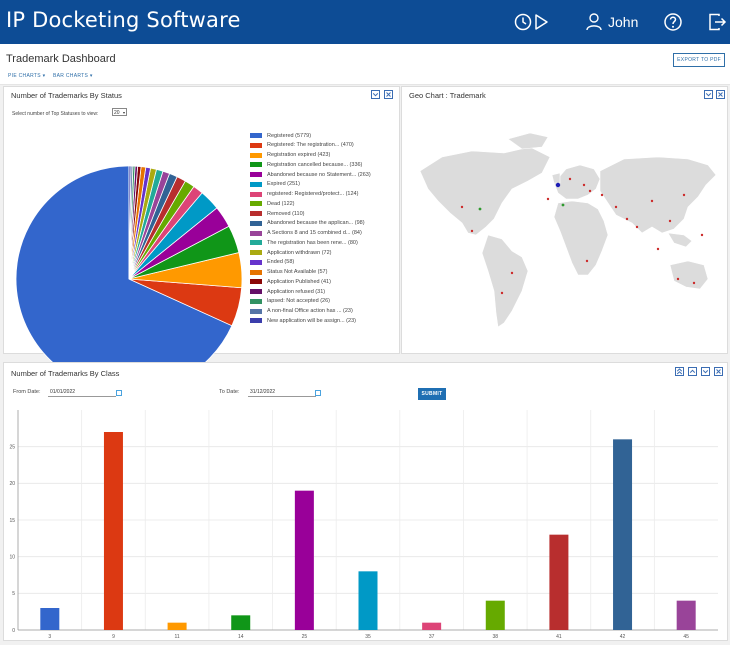 Image resolution: width=730 pixels, height=645 pixels. What do you see at coordinates (306, 233) in the screenshot?
I see `legend-item: A Sections 8 and 15 combined d... (84)` at bounding box center [306, 233].